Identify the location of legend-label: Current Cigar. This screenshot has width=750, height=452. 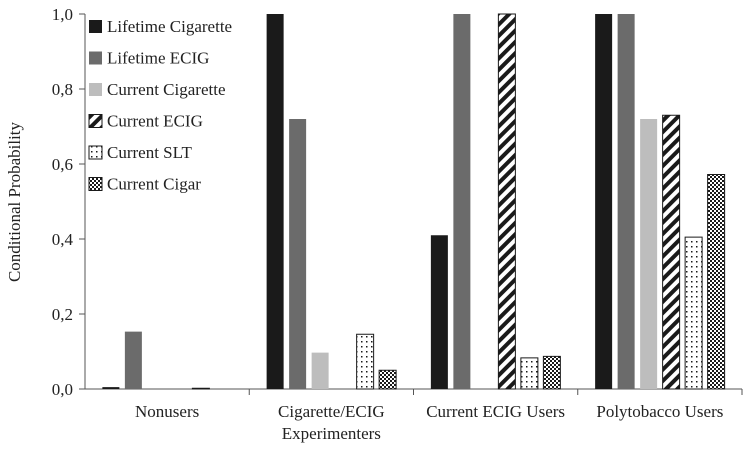
(154, 184).